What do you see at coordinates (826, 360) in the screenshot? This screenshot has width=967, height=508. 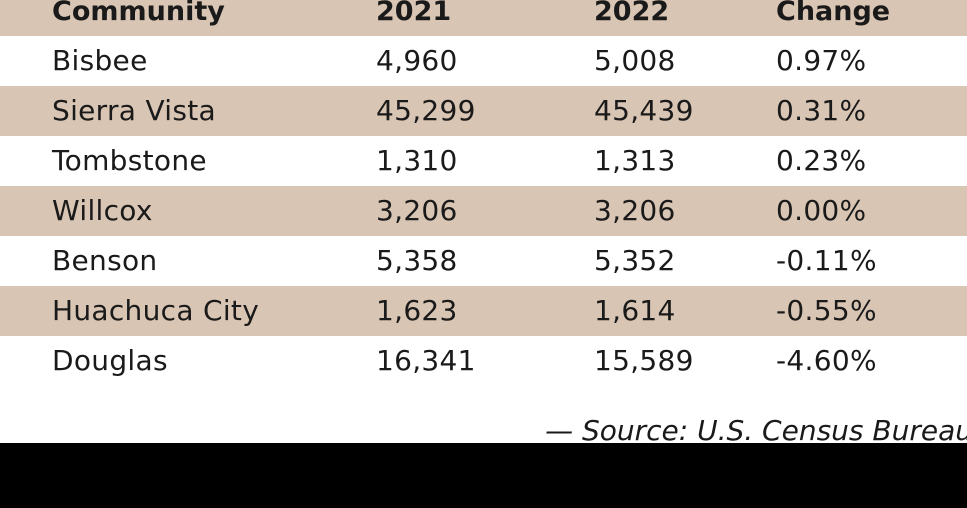 I see `cell-change: -4.60%` at bounding box center [826, 360].